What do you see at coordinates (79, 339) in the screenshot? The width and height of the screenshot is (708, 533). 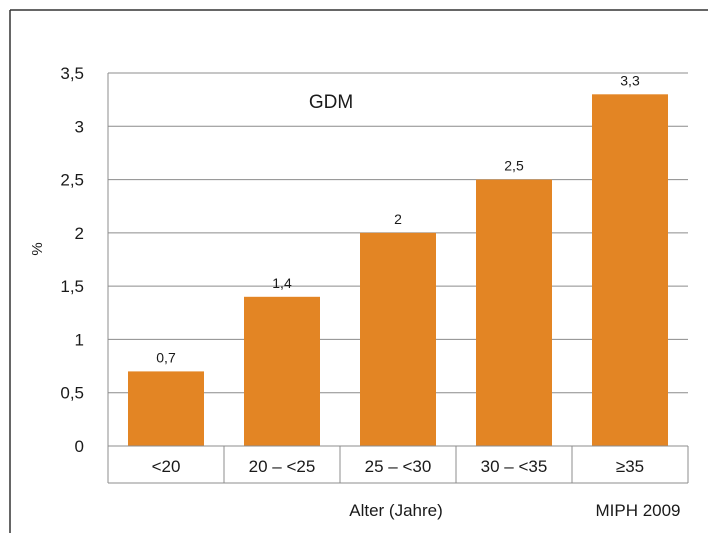 I see `y-tick-label: 1` at bounding box center [79, 339].